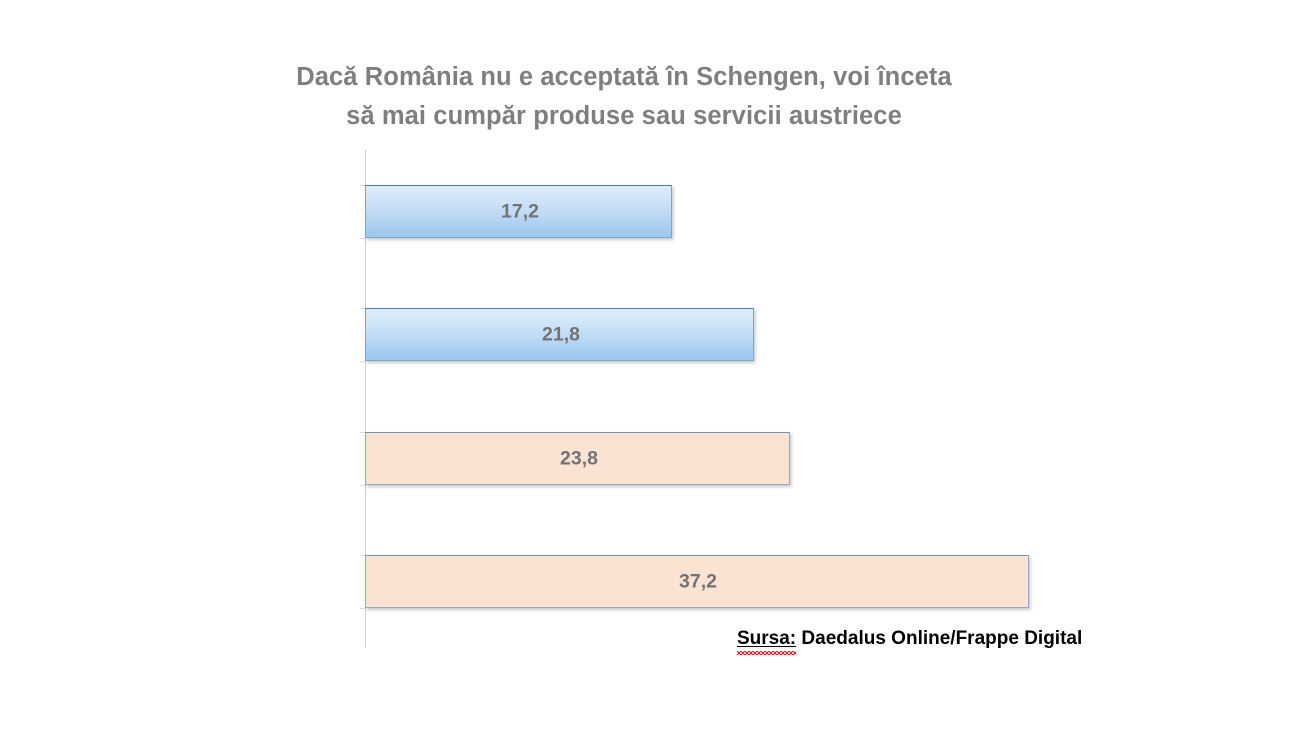 The width and height of the screenshot is (1298, 729). I want to click on bar-value-acord-total: 17,2, so click(520, 211).